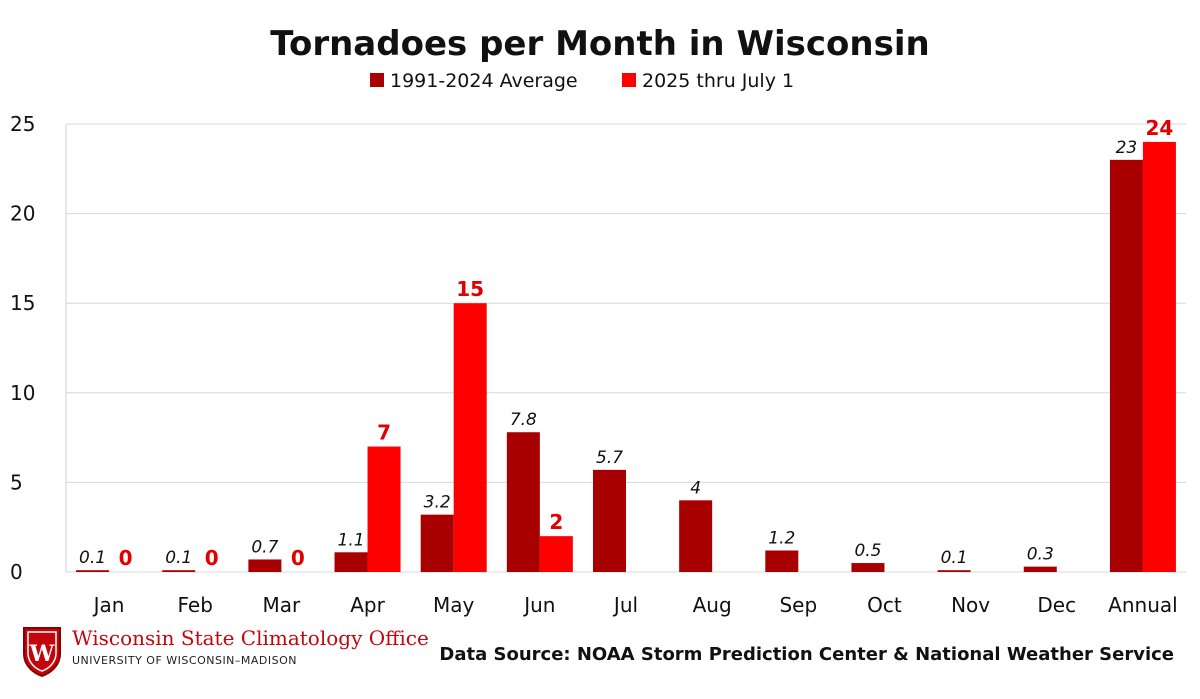 The width and height of the screenshot is (1200, 699). What do you see at coordinates (250, 638) in the screenshot?
I see `office-name: Wisconsin State Climatology Office` at bounding box center [250, 638].